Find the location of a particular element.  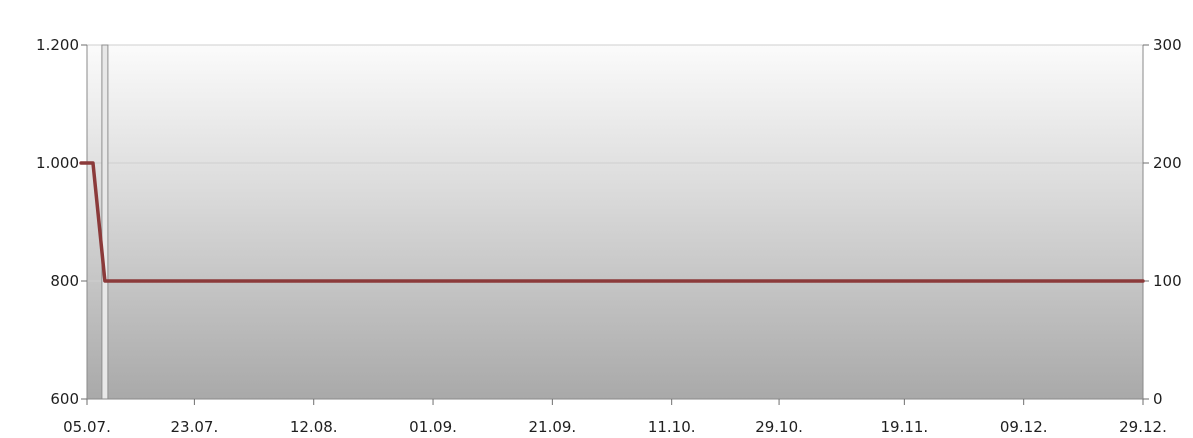

y-tick-label-left: 1.000 is located at coordinates (57, 163).